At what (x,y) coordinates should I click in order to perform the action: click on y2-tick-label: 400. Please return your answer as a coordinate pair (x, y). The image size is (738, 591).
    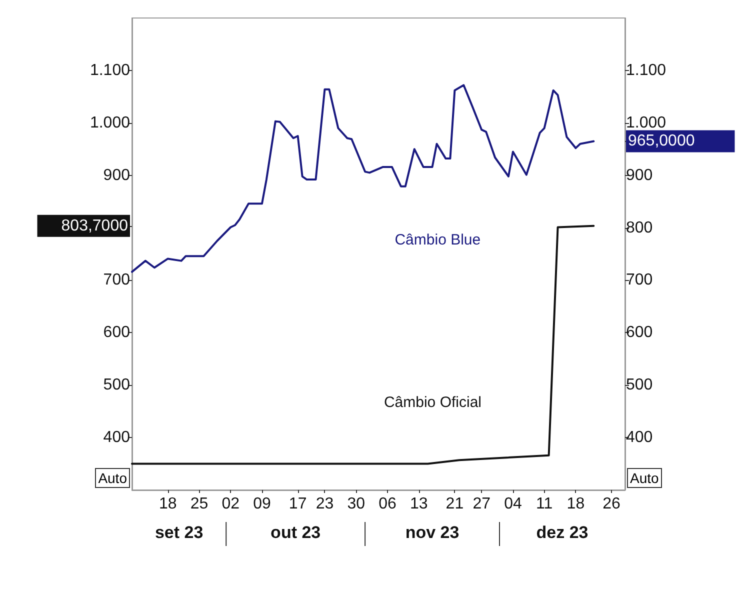
    Looking at the image, I should click on (639, 437).